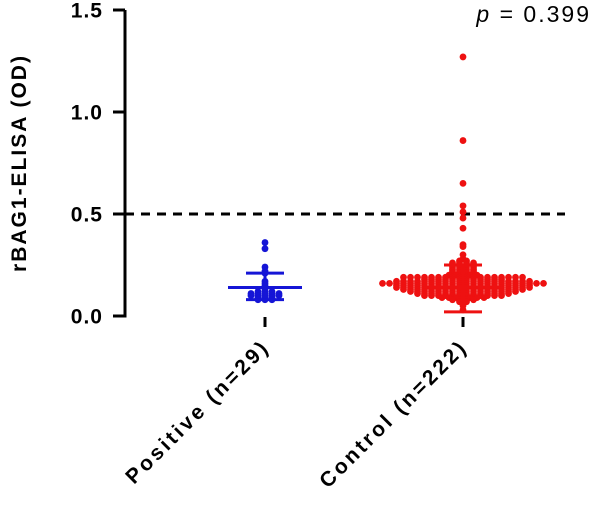 This screenshot has width=596, height=527. Describe the element at coordinates (541, 14) in the screenshot. I see `p-value-text: = 0.399` at that location.